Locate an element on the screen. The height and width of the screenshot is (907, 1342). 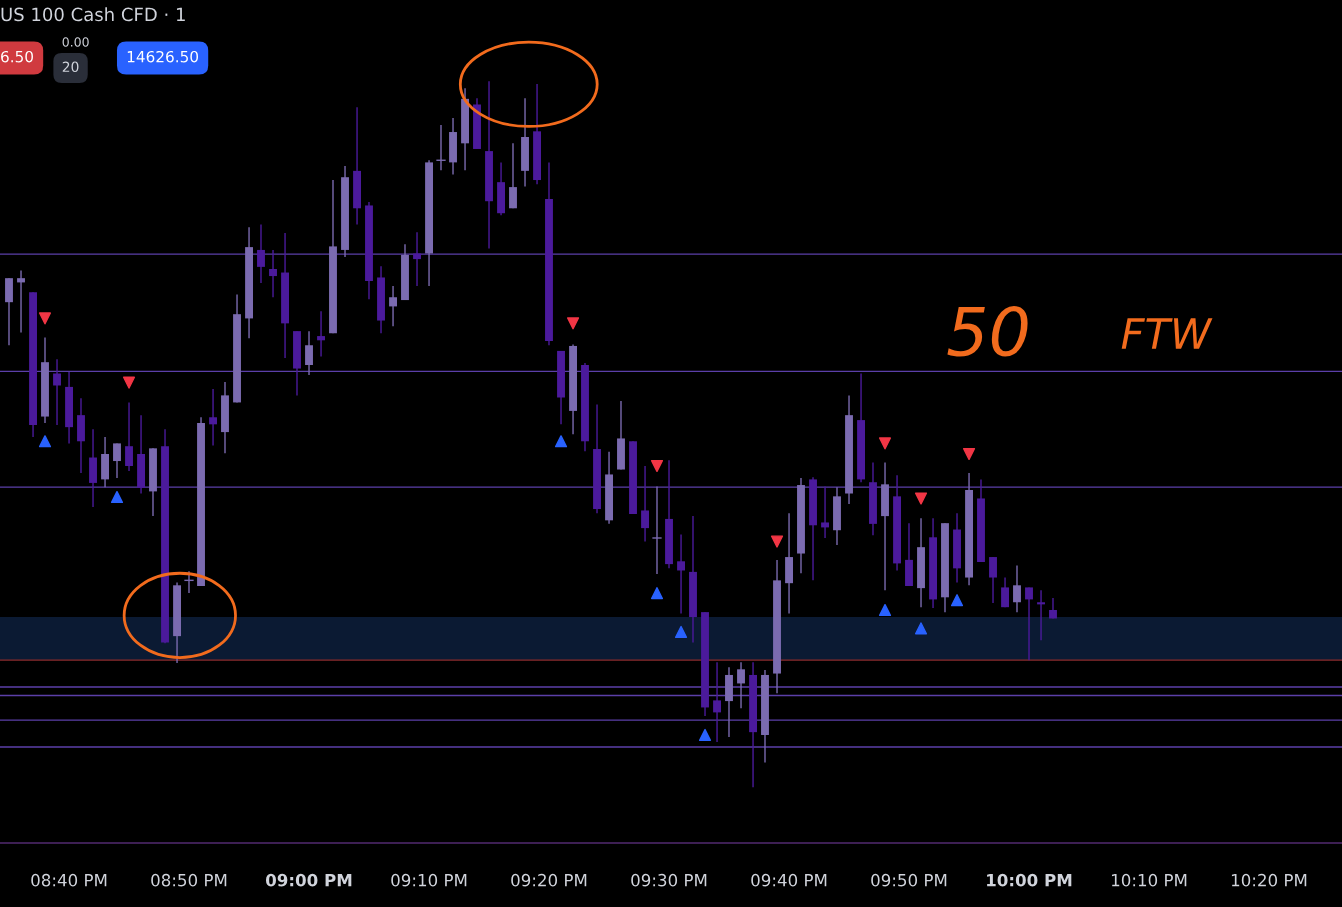
x-tick-label: 09:40 PM is located at coordinates (789, 880).